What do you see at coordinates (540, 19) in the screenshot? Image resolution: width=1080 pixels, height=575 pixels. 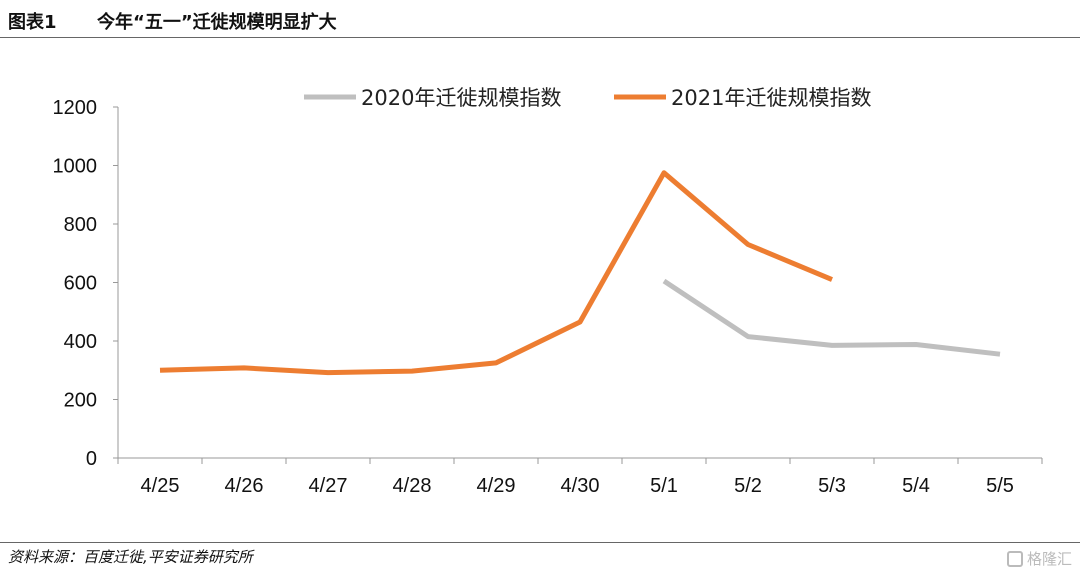 I see `figure-header: 图表1 今年“五一”迁徙规模明显扩大` at bounding box center [540, 19].